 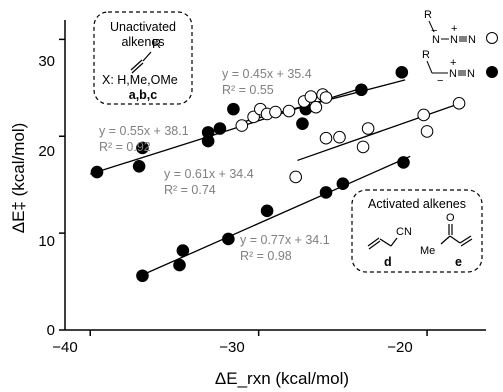 What do you see at coordinates (492, 72) in the screenshot?
I see `legend-filled-marker` at bounding box center [492, 72].